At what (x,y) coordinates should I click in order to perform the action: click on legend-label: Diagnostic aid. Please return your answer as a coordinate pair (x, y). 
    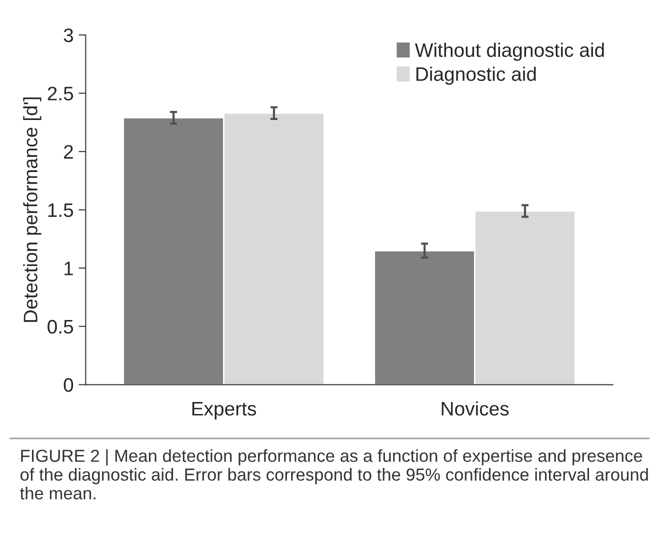
    Looking at the image, I should click on (476, 75).